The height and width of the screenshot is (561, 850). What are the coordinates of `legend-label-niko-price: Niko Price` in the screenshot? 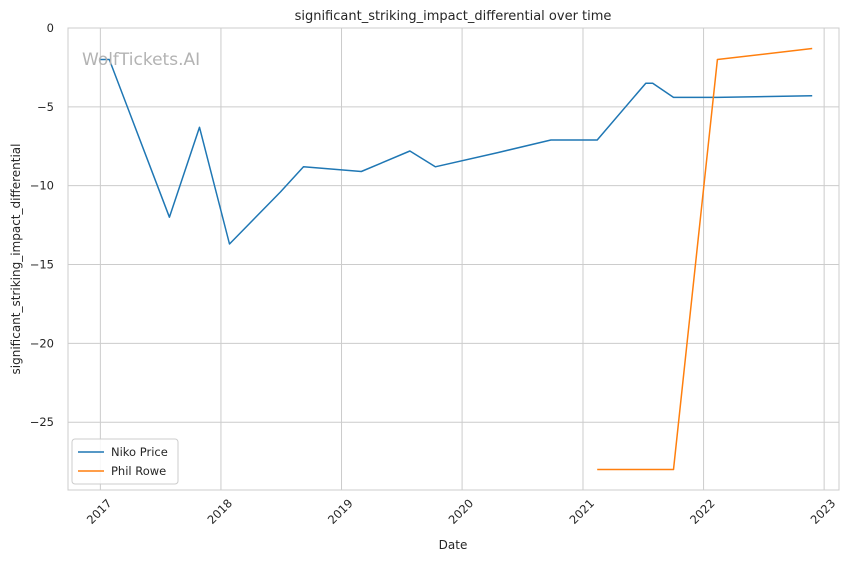 It's located at (139, 452).